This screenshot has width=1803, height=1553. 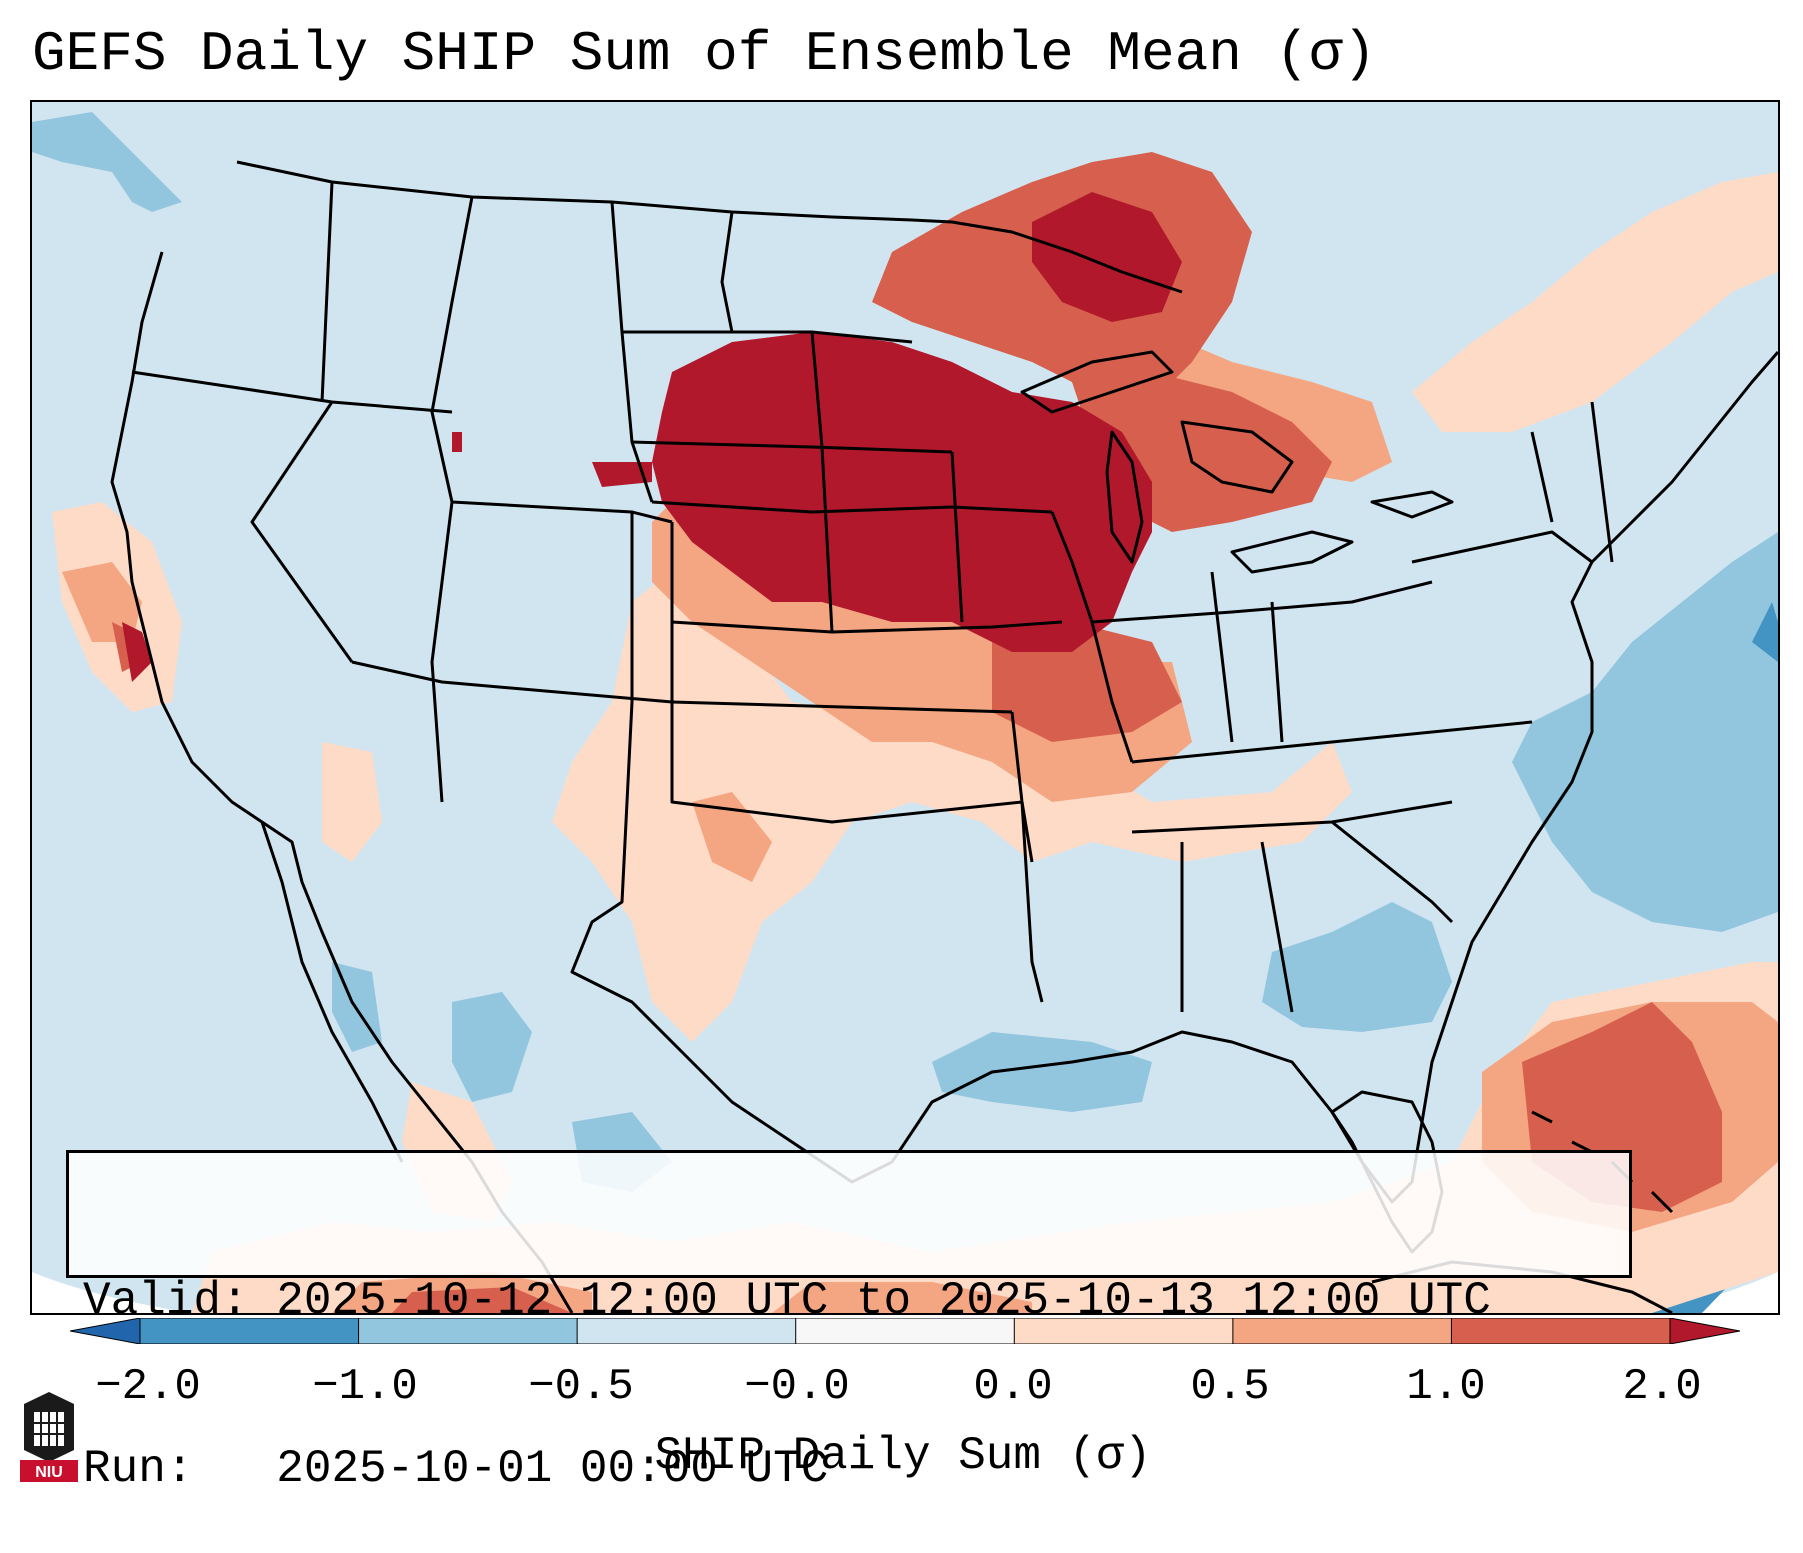 I want to click on colorbar-tick-label: −0.0, so click(x=797, y=1387).